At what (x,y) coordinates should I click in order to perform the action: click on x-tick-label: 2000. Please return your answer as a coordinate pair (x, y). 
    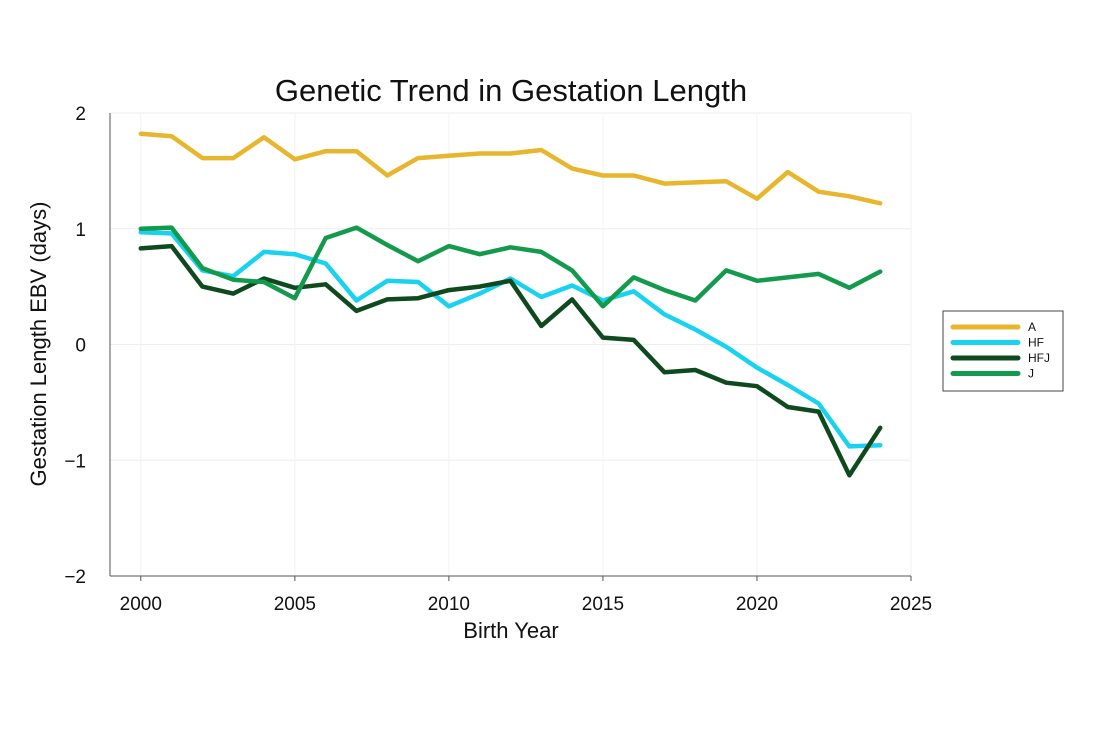
    Looking at the image, I should click on (141, 604).